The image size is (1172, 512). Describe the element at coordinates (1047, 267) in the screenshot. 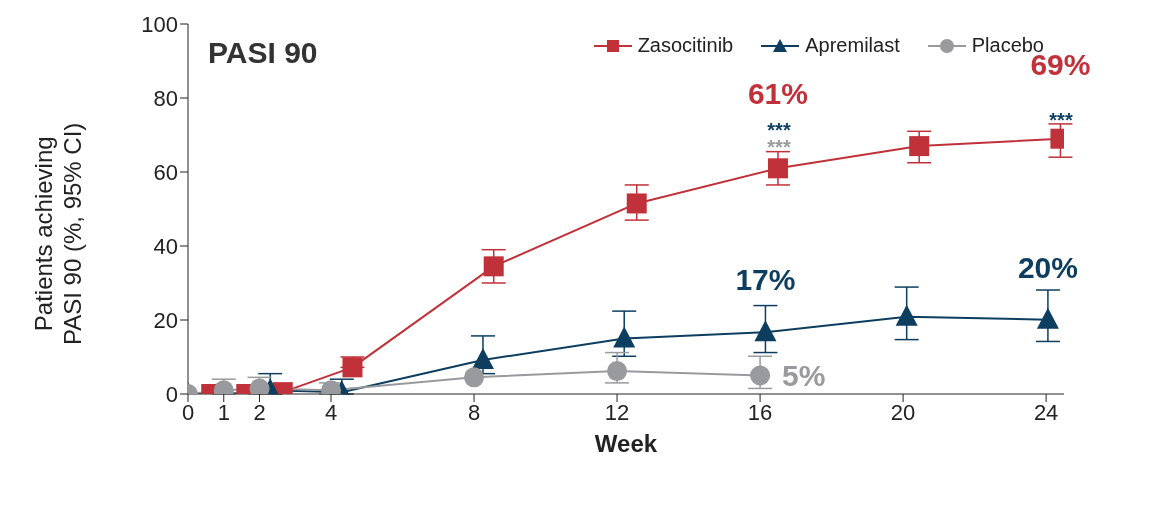

I see `data-label: 20%` at that location.